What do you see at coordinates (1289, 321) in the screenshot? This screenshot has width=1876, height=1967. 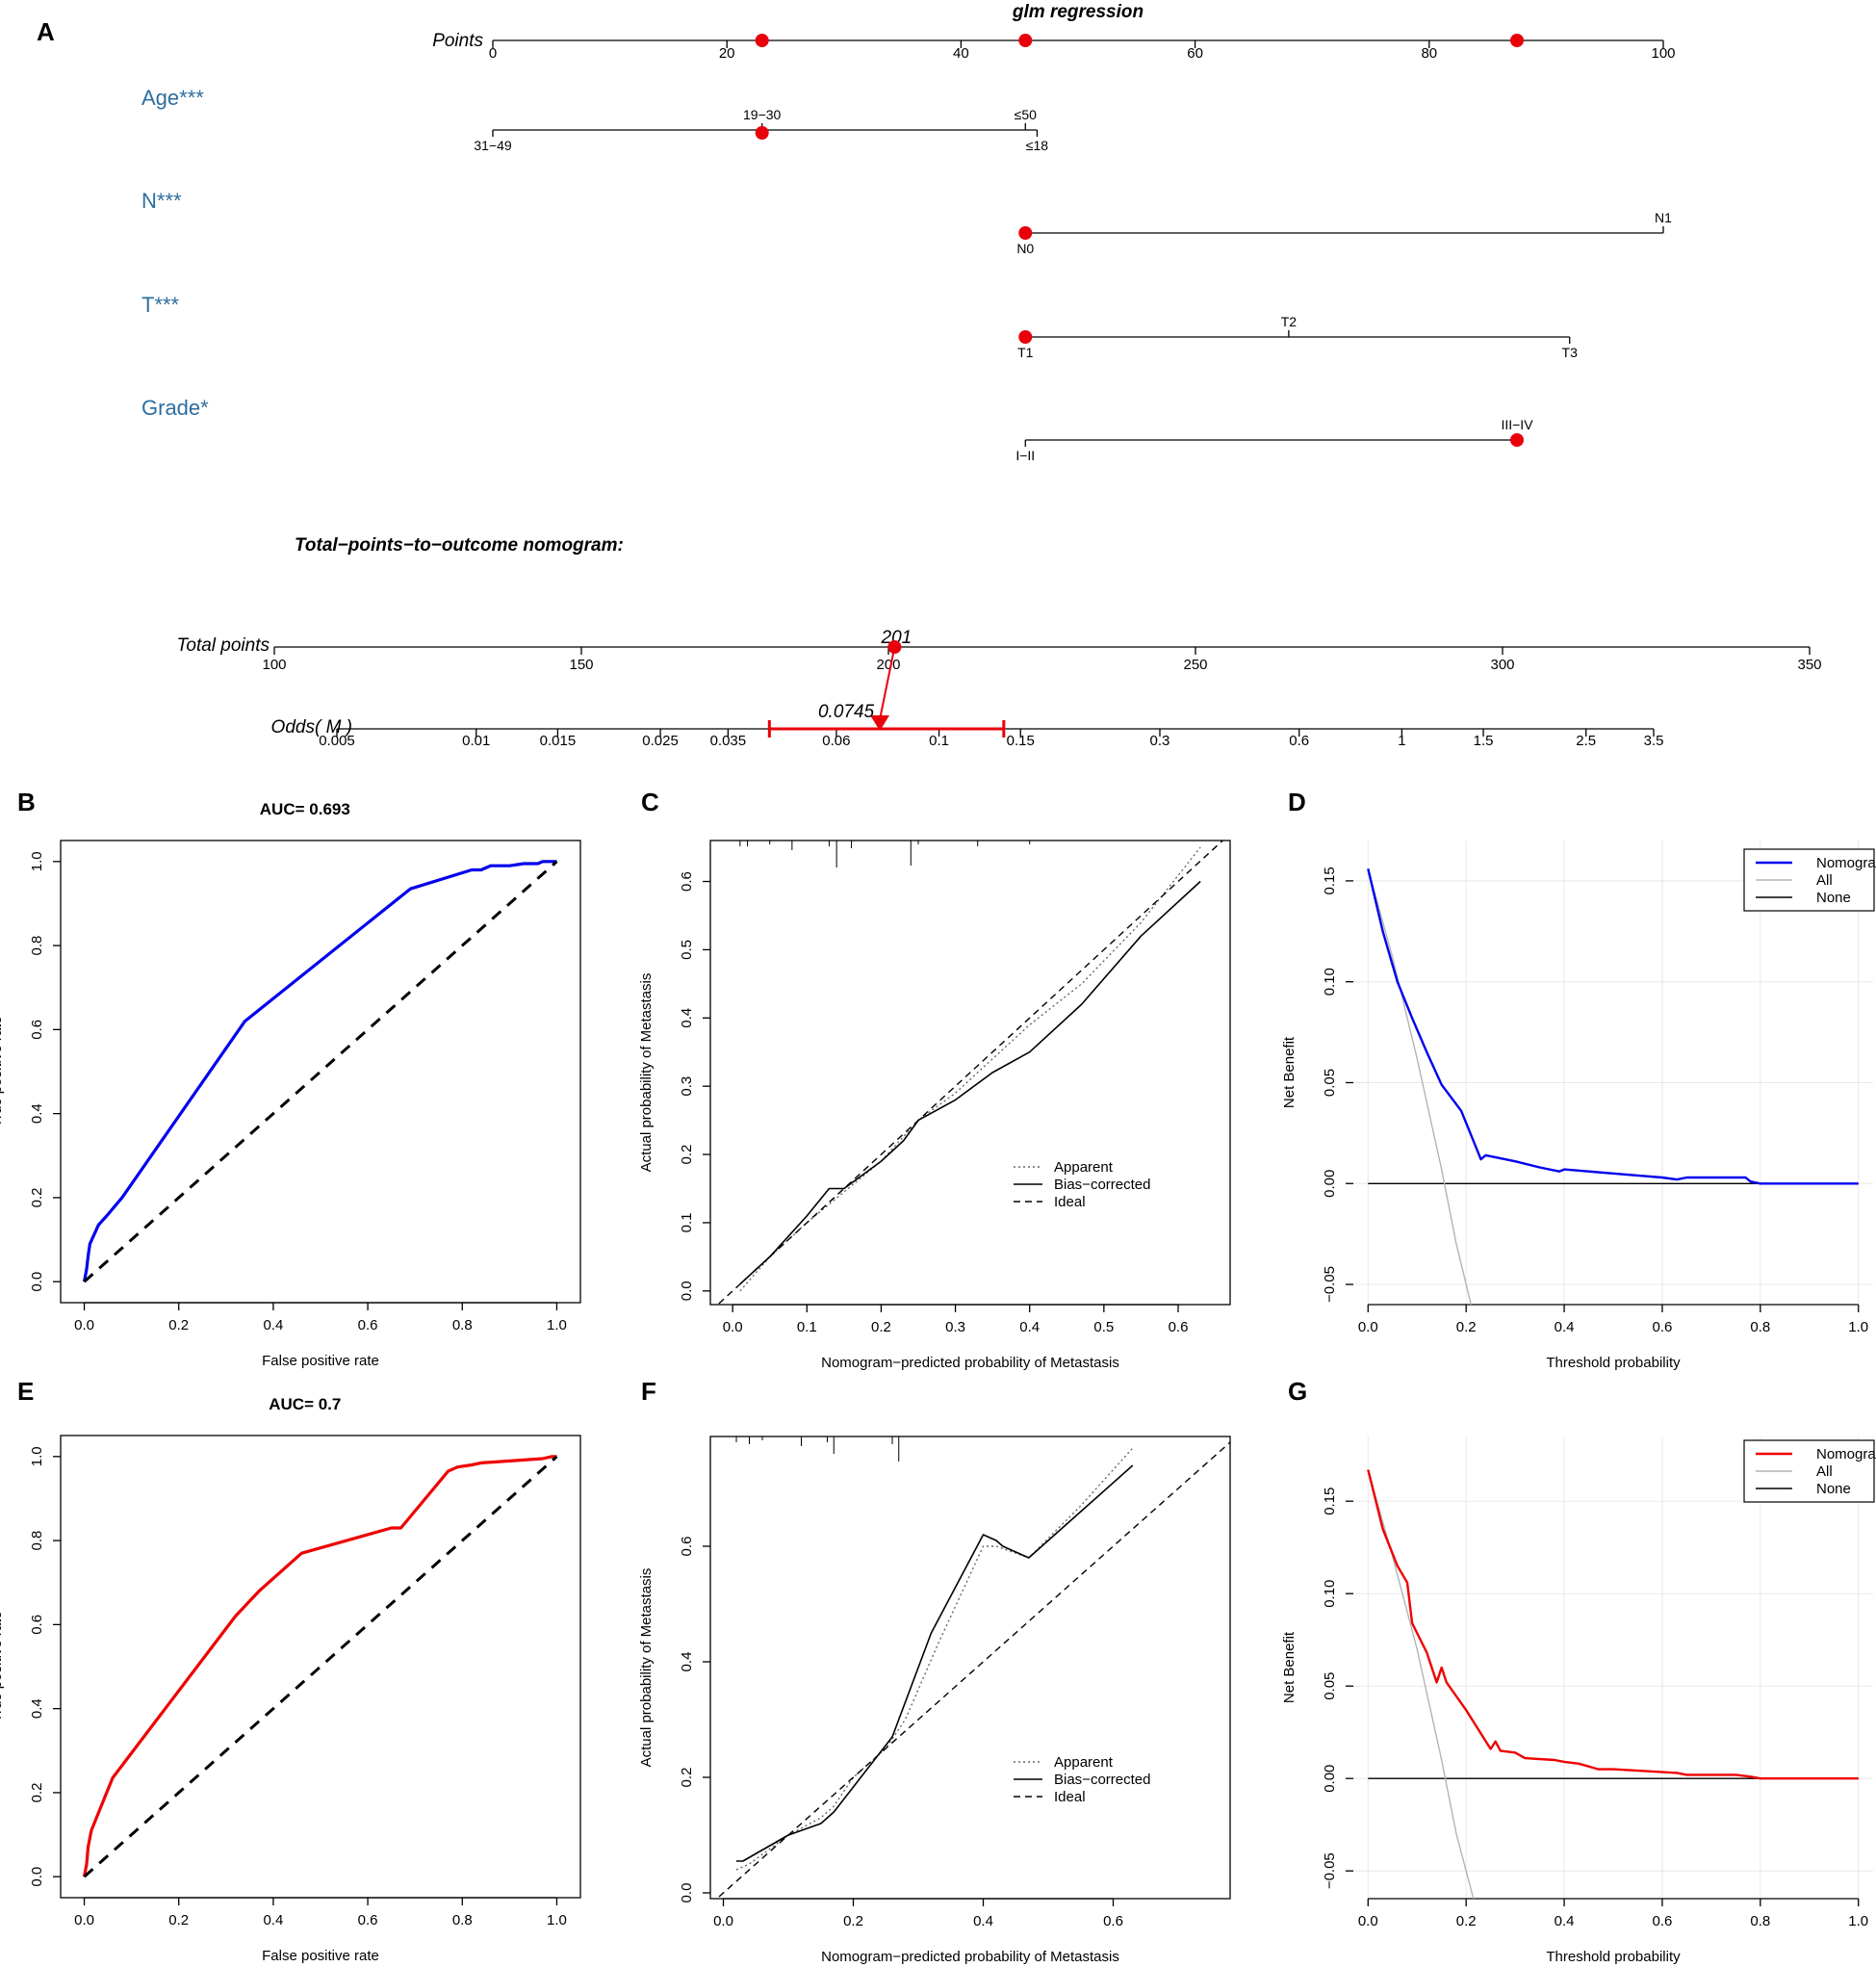 I see `level-label: T2` at bounding box center [1289, 321].